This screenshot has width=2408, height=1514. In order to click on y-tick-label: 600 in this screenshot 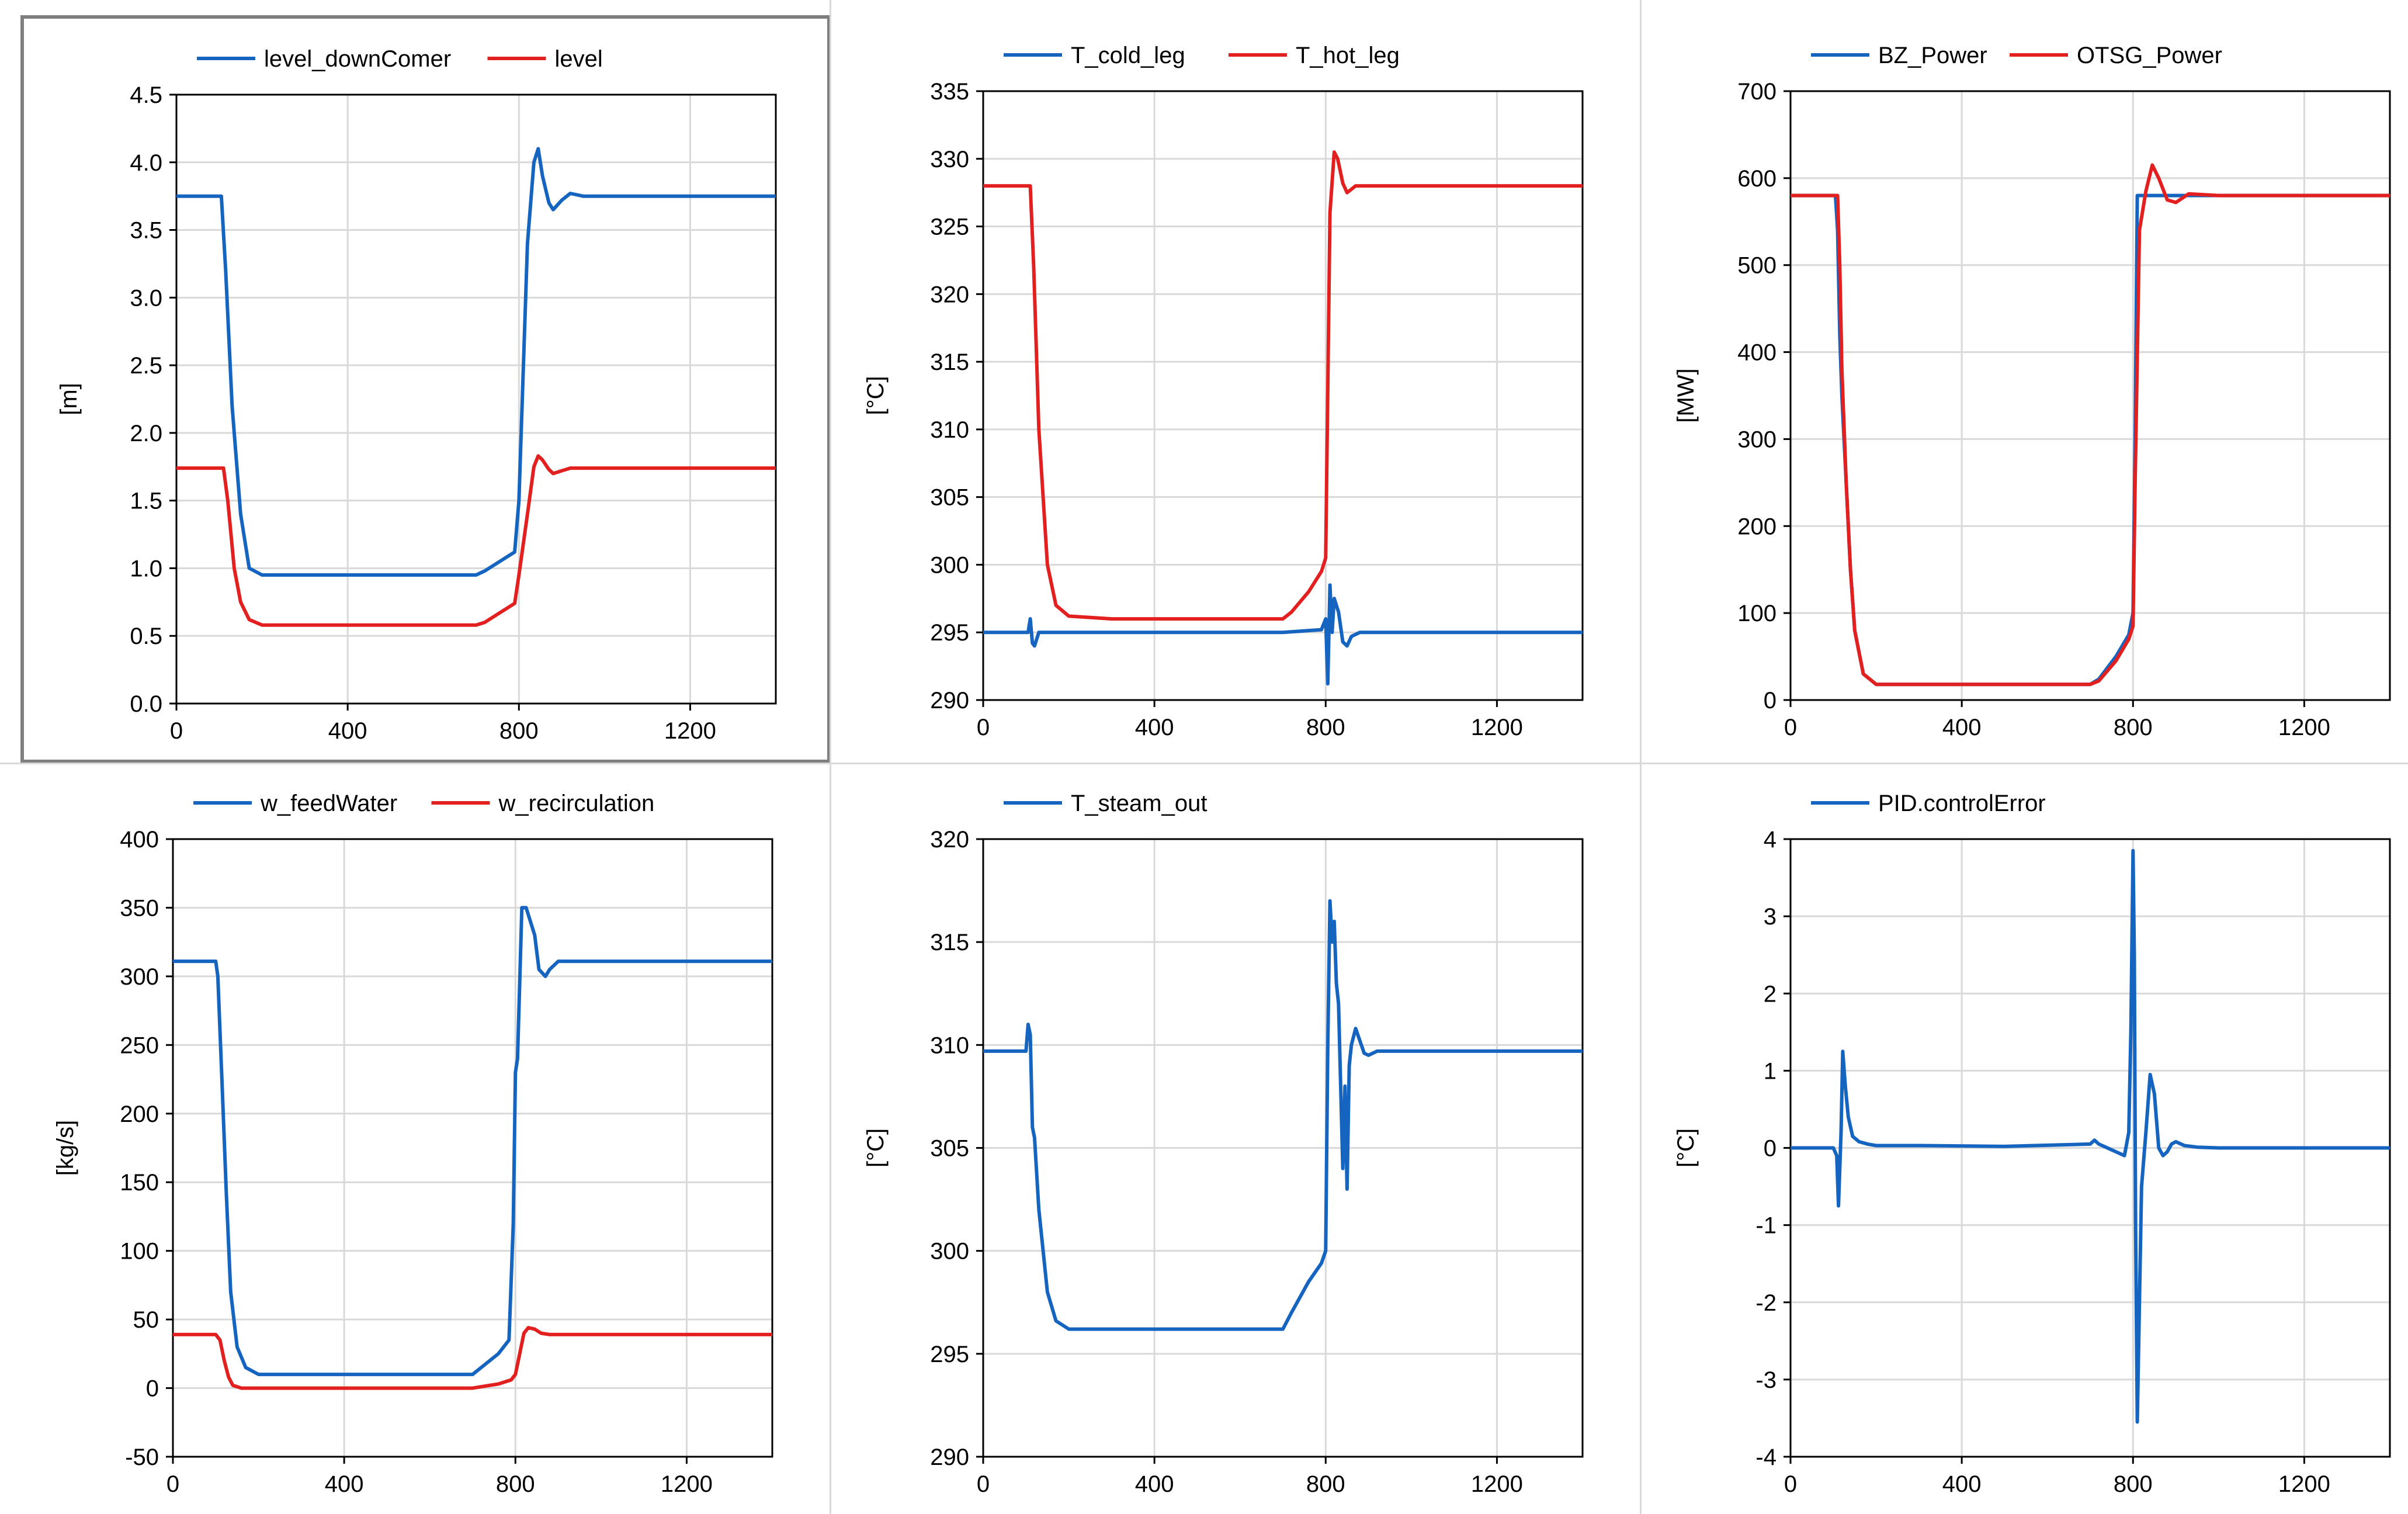, I will do `click(1756, 179)`.